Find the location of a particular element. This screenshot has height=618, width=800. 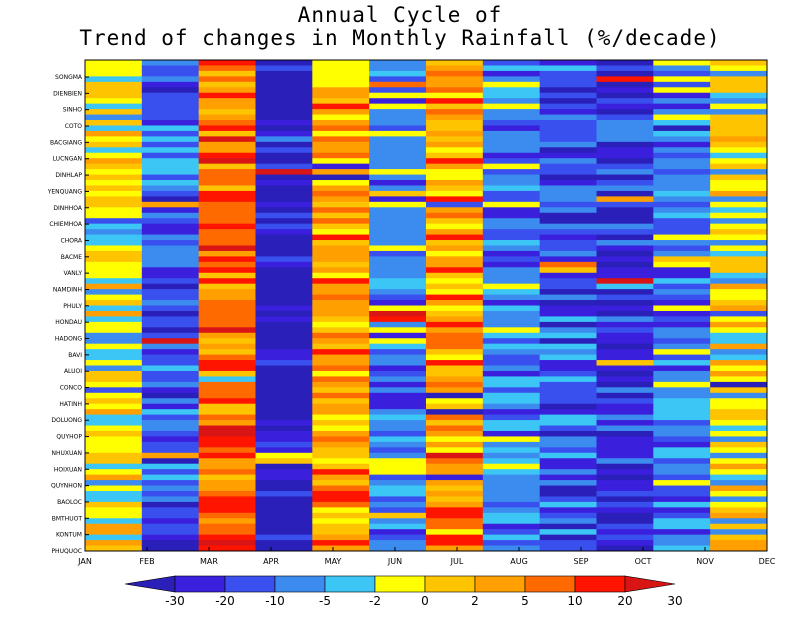

y-tick-label: COTO is located at coordinates (74, 126).